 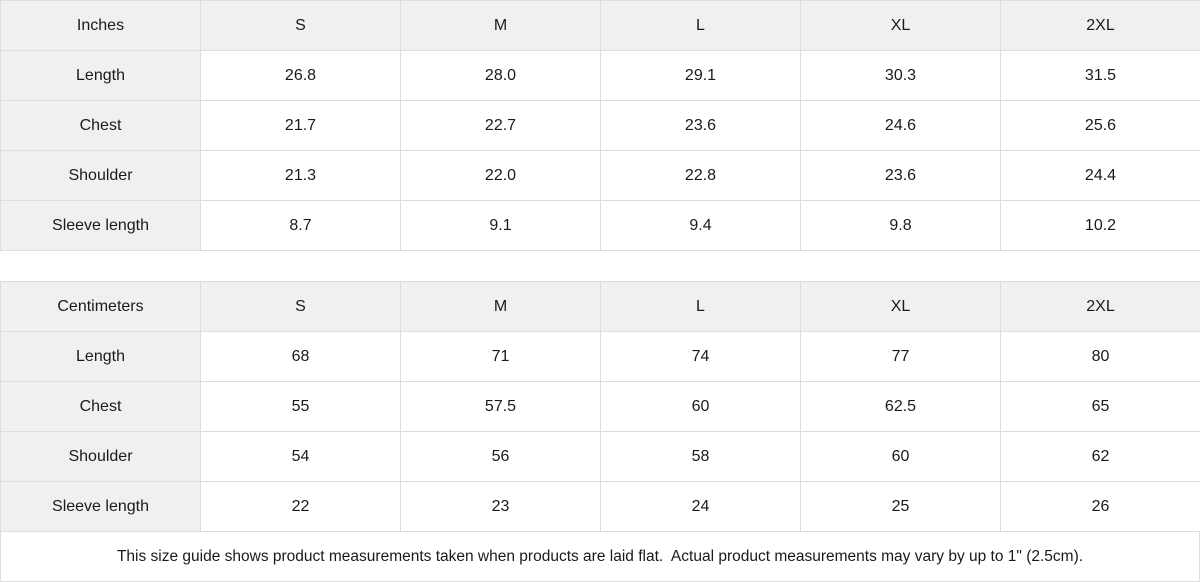 I want to click on table-row: Shoulder 21.3 22.0 22.8 23.6 24.4, so click(x=600, y=176).